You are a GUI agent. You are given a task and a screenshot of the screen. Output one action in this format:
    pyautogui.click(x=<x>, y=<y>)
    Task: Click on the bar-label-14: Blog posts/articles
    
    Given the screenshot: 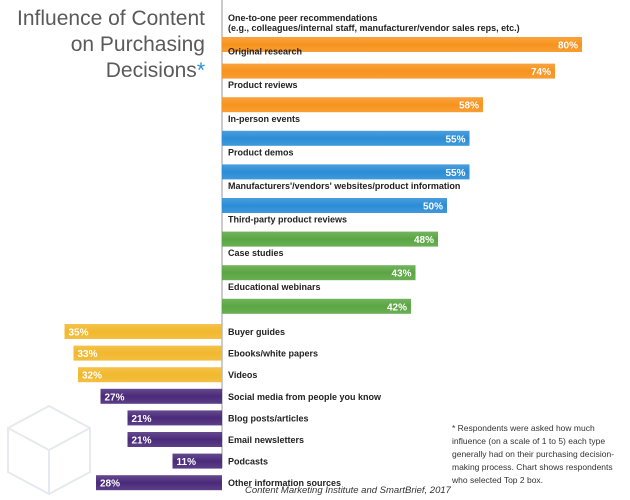 What is the action you would take?
    pyautogui.click(x=268, y=418)
    